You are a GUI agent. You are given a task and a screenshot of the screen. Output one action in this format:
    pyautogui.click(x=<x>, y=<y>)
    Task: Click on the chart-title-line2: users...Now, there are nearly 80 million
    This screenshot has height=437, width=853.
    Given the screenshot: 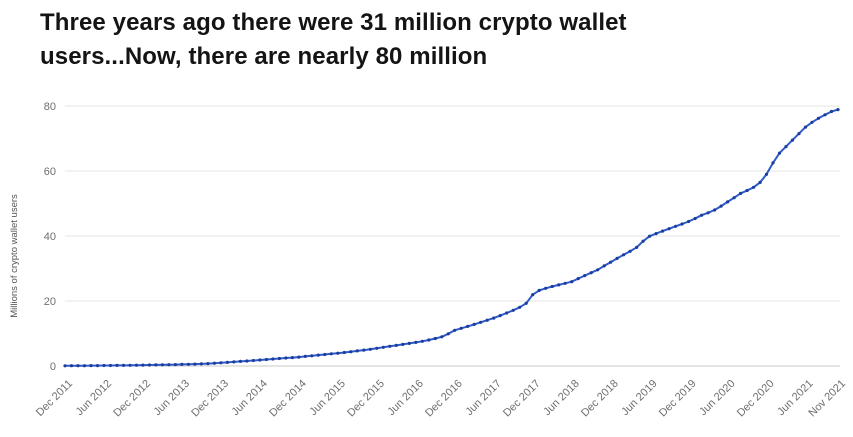 What is the action you would take?
    pyautogui.click(x=264, y=56)
    